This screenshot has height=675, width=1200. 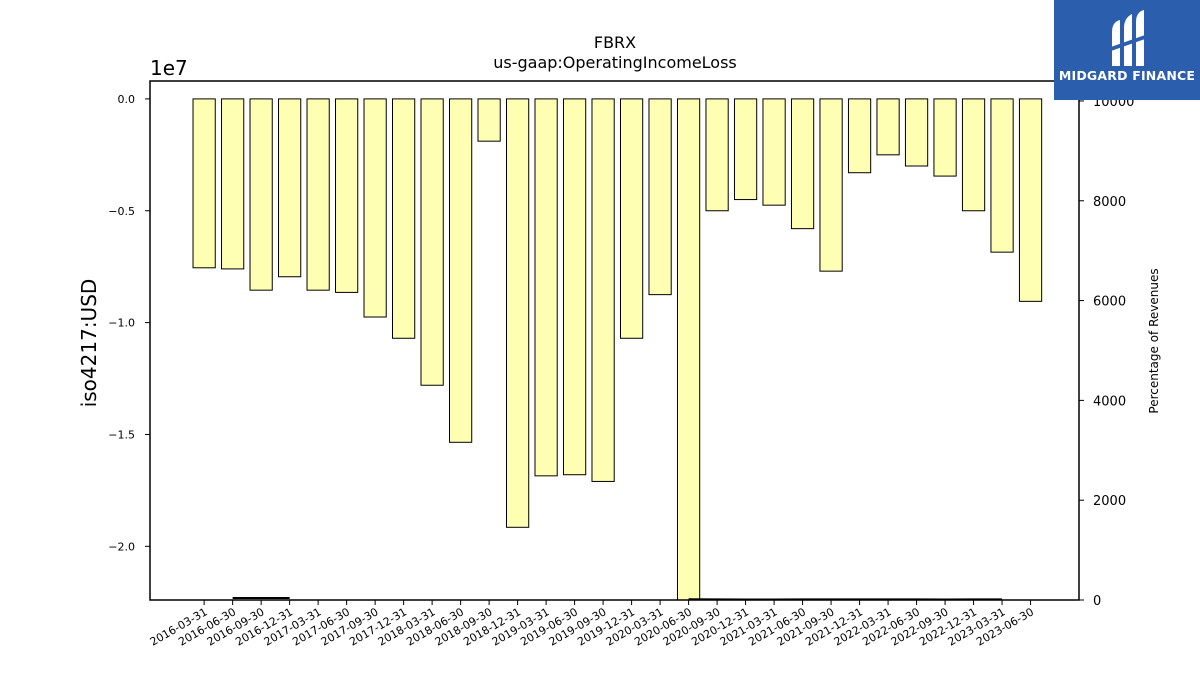 I want to click on chart-subtitle: us-gaap:OperatingIncomeLoss, so click(x=615, y=62).